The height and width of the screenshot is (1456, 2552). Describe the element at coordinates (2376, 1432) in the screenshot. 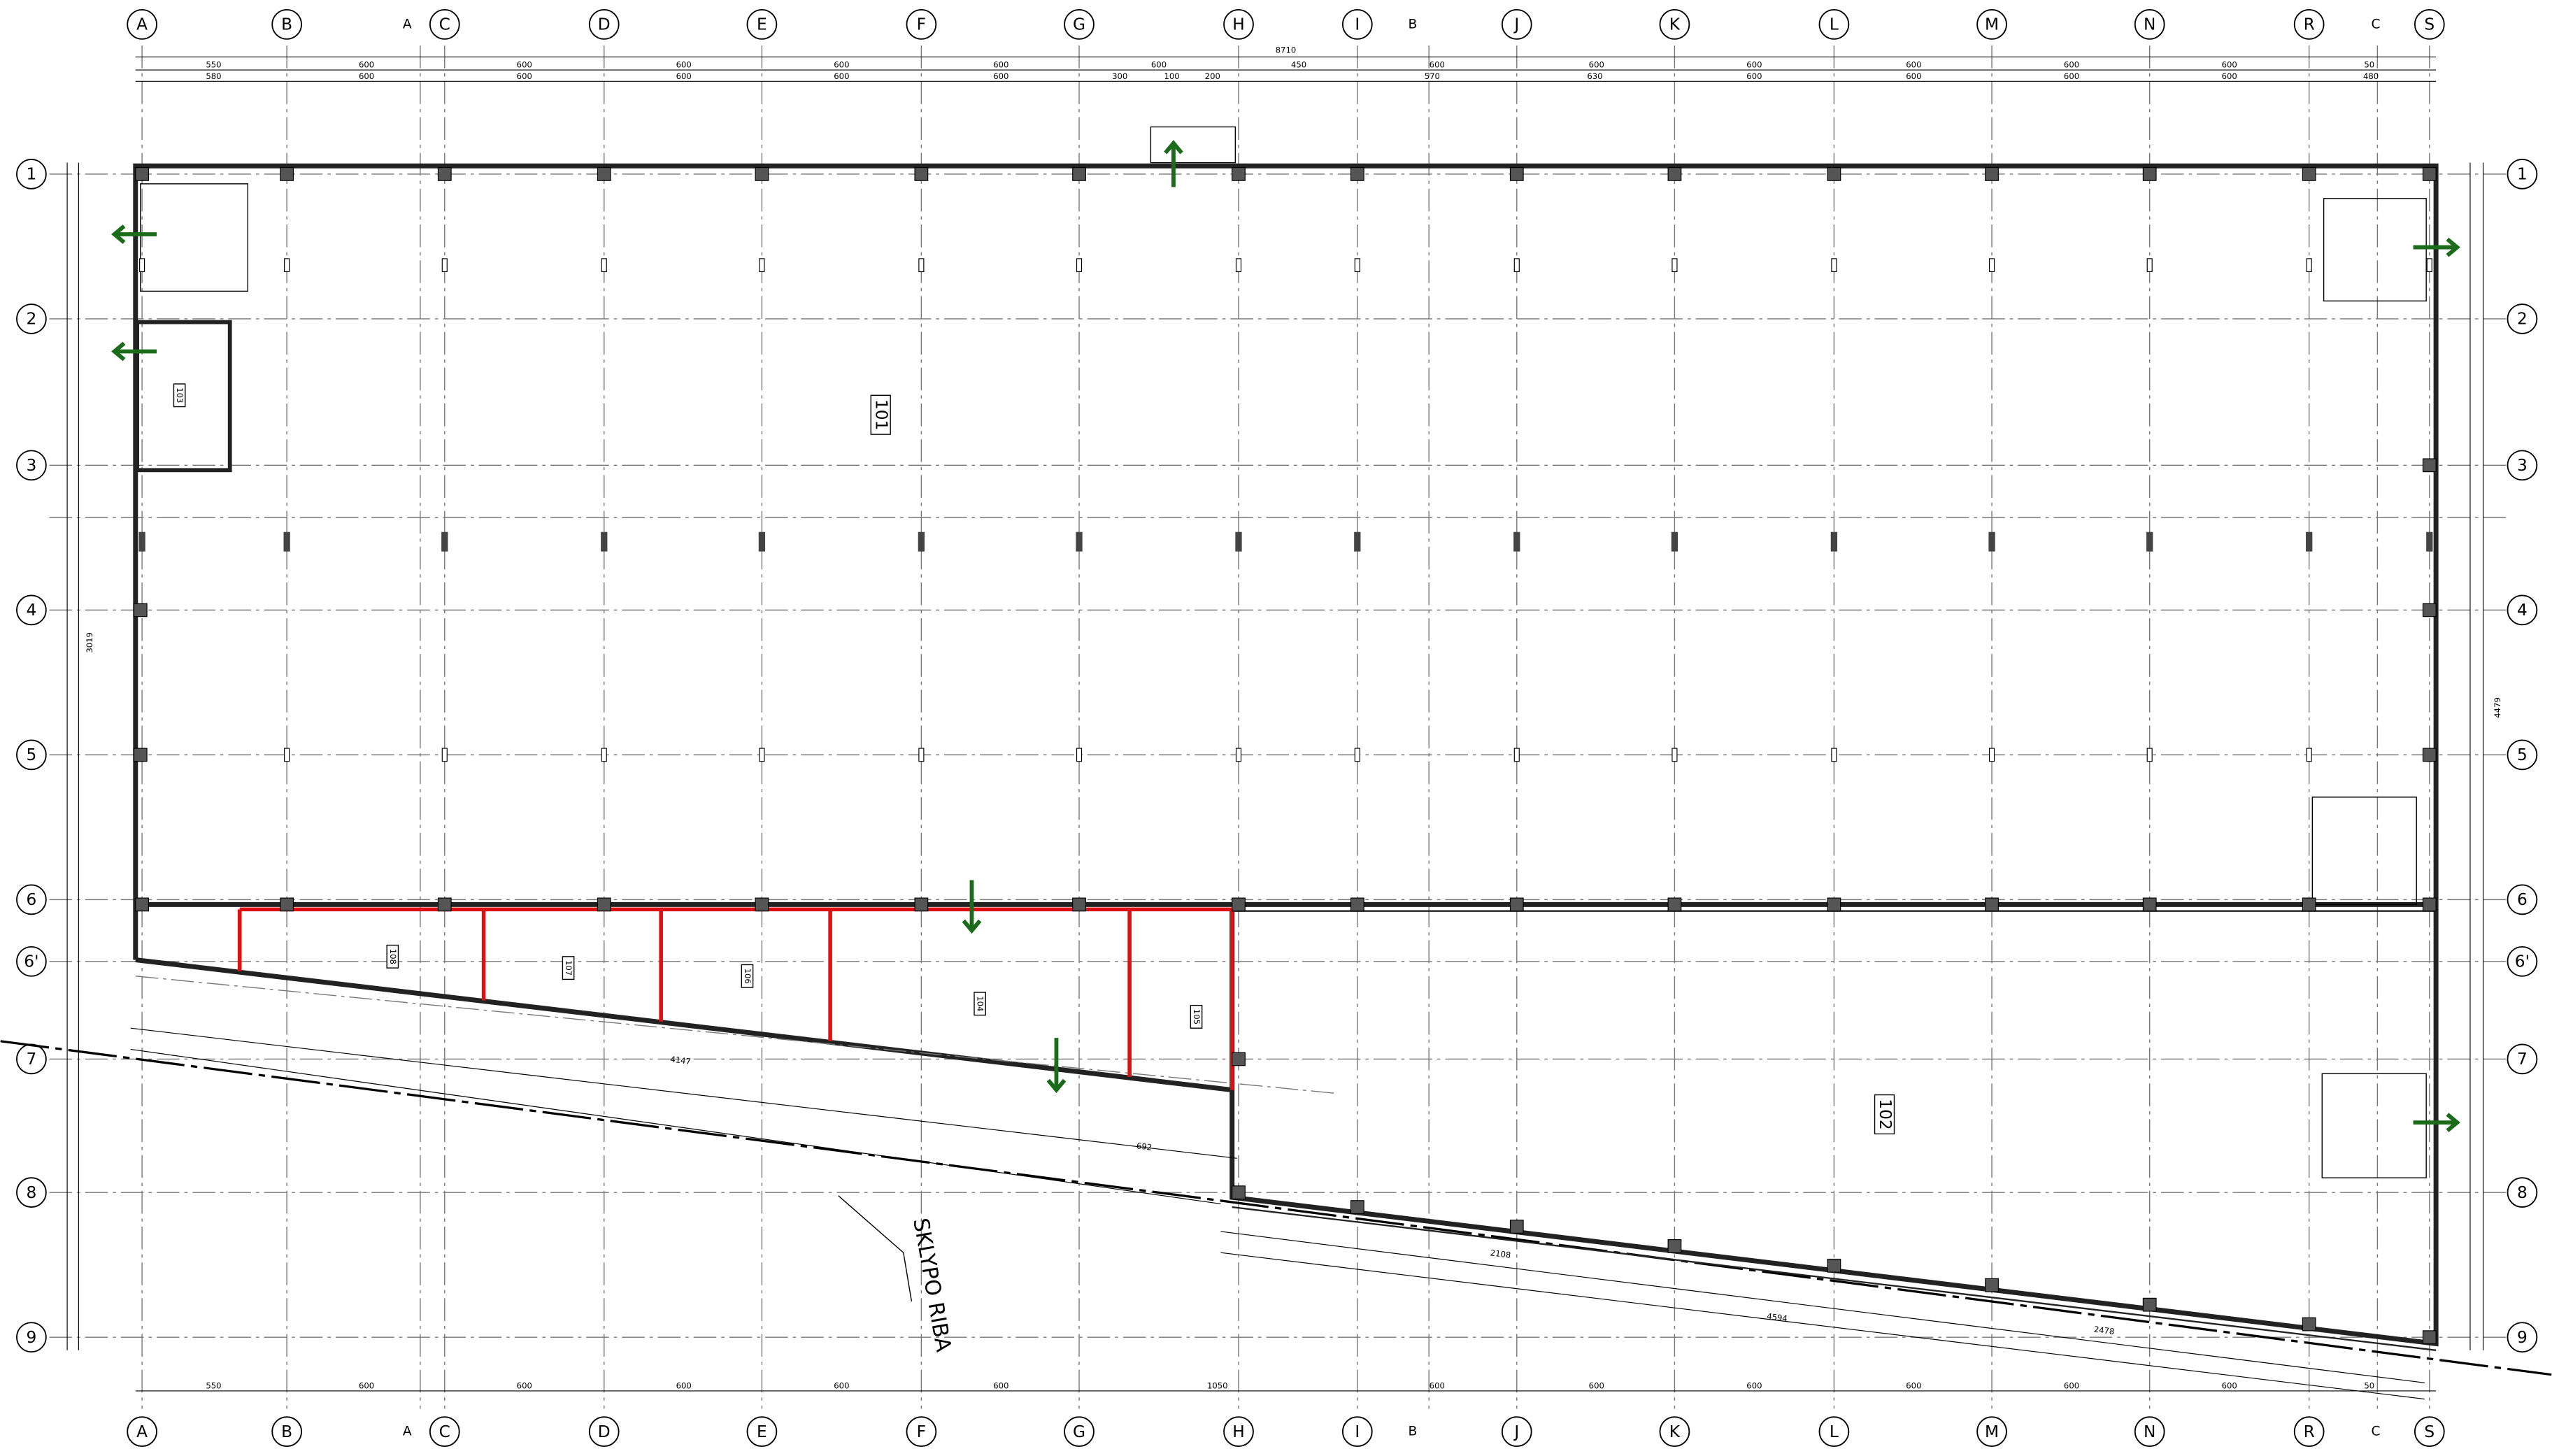

I see `section-mark: C` at that location.